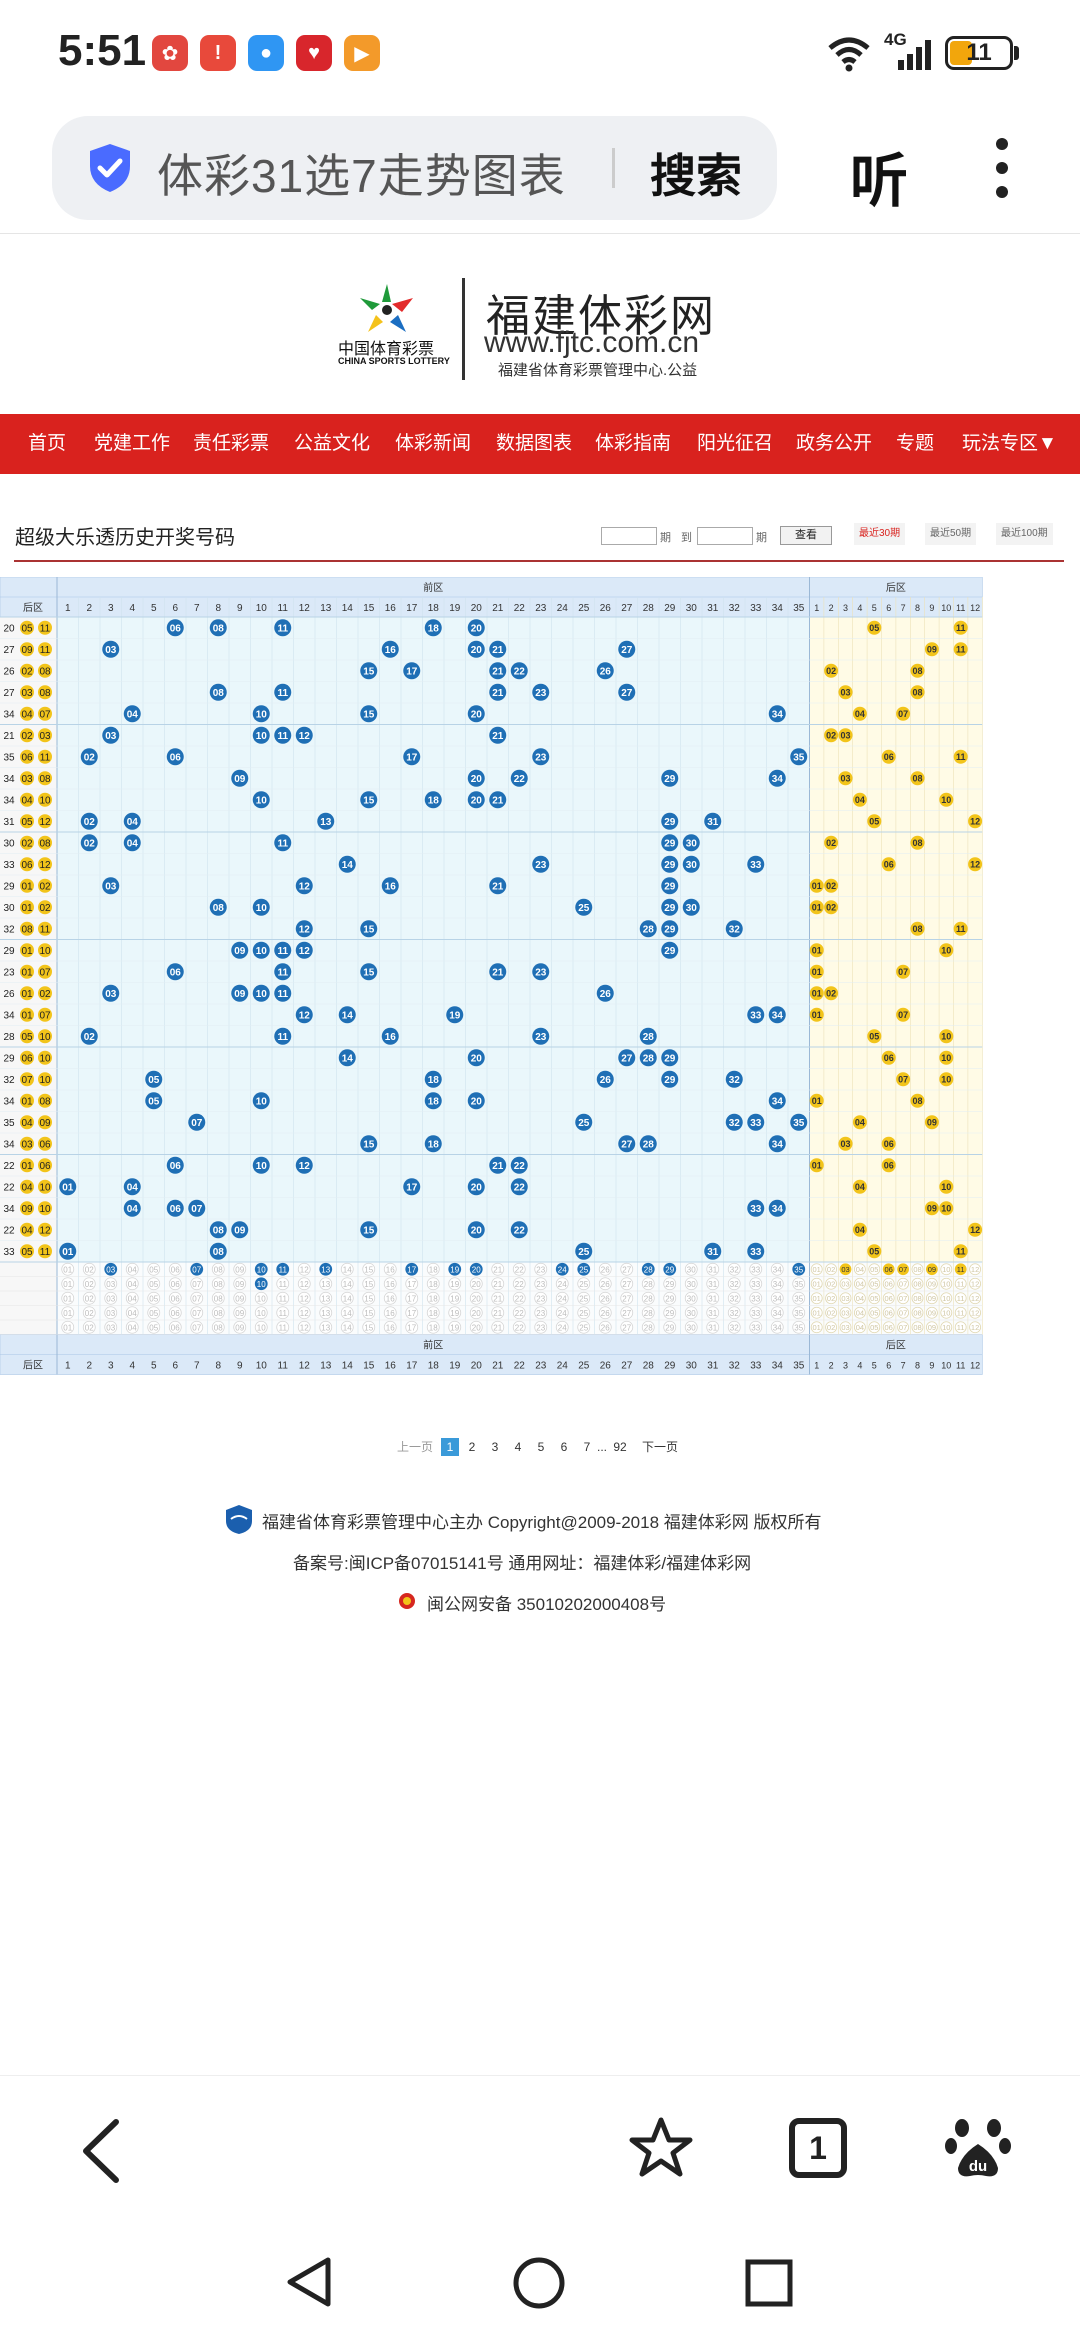 This screenshot has height=2341, width=1080. Describe the element at coordinates (495, 1447) in the screenshot. I see `pager-page-3: 3` at that location.